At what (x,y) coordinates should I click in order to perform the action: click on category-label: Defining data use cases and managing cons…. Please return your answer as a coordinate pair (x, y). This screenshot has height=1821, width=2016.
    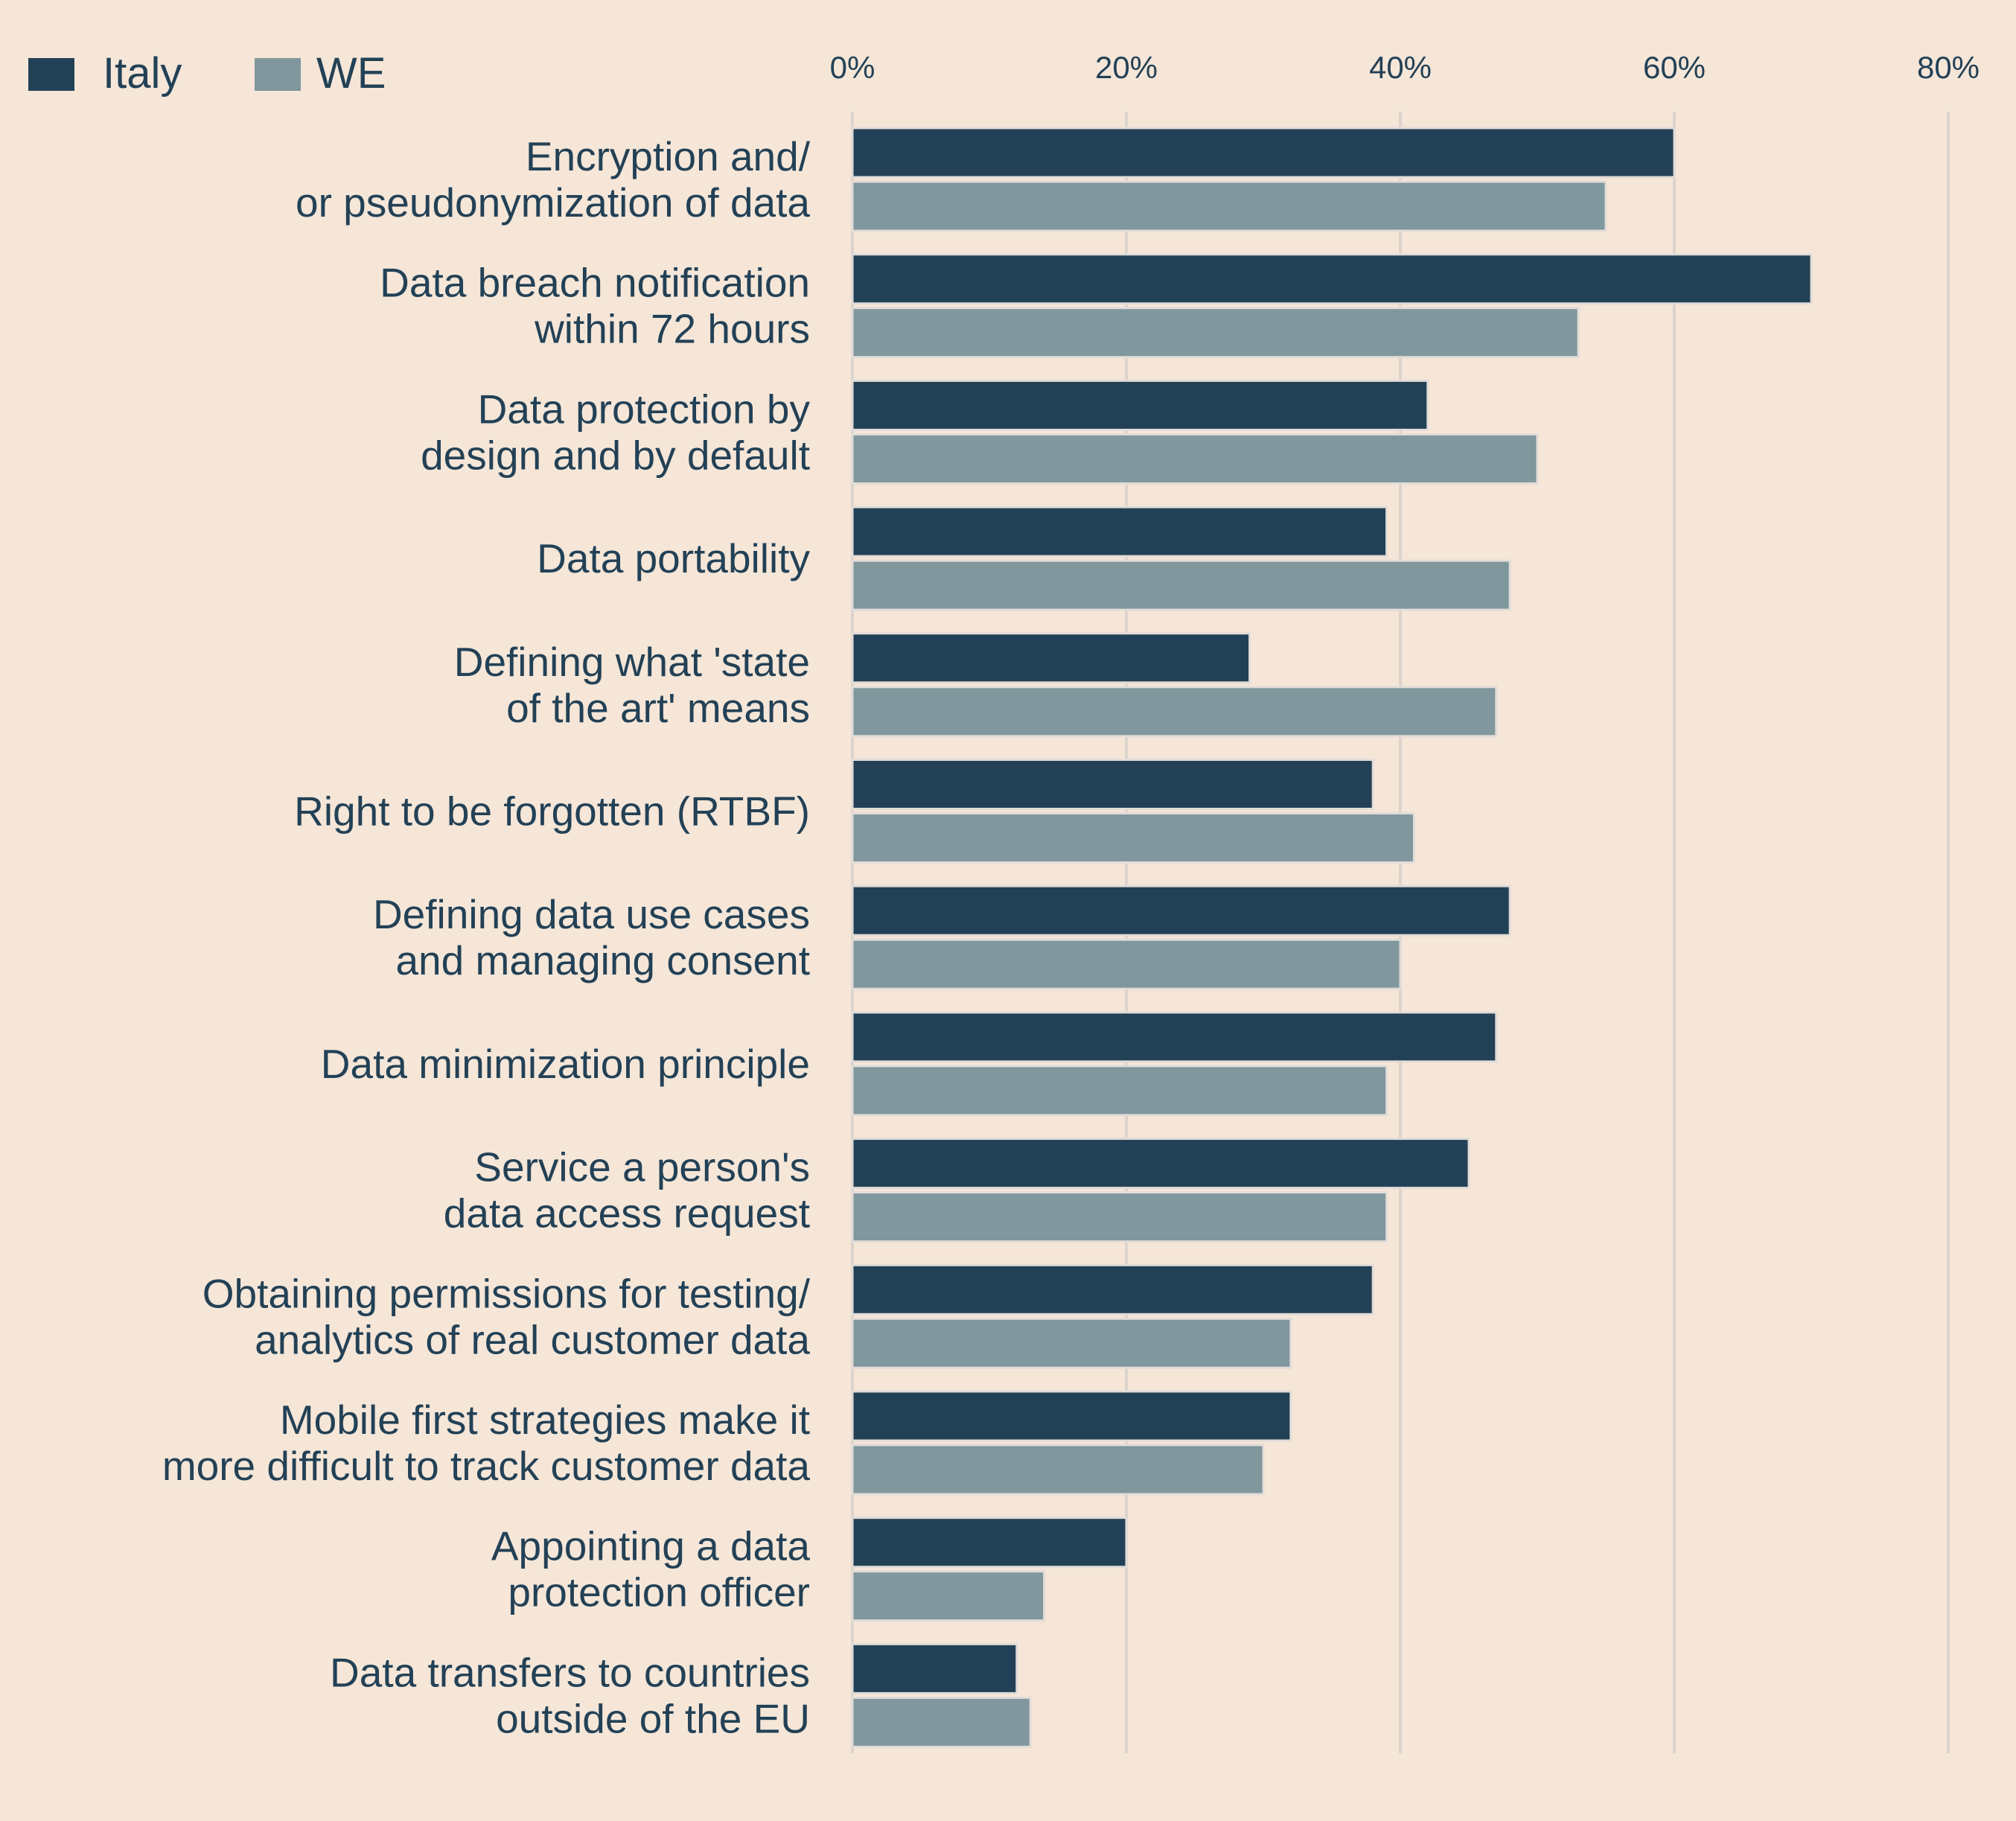
    Looking at the image, I should click on (591, 937).